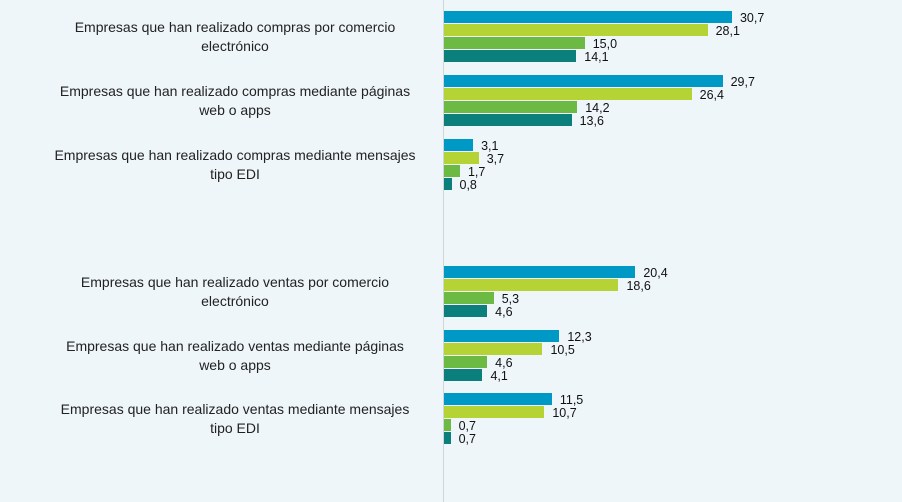 The image size is (902, 502). I want to click on data-label: 3,1, so click(490, 146).